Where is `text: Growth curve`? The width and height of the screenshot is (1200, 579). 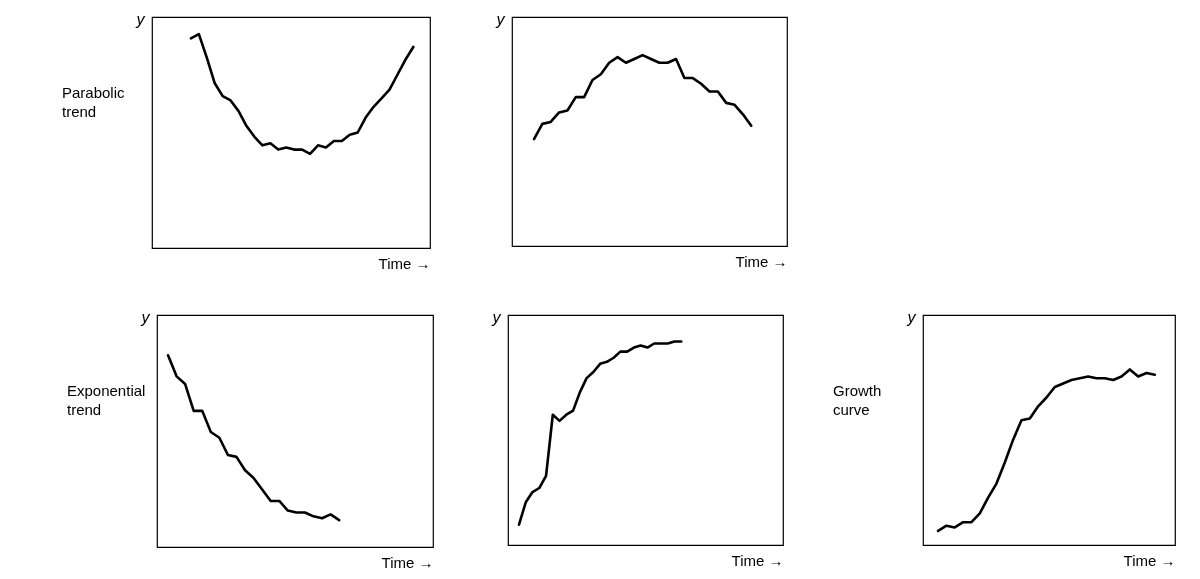 text: Growth curve is located at coordinates (858, 400).